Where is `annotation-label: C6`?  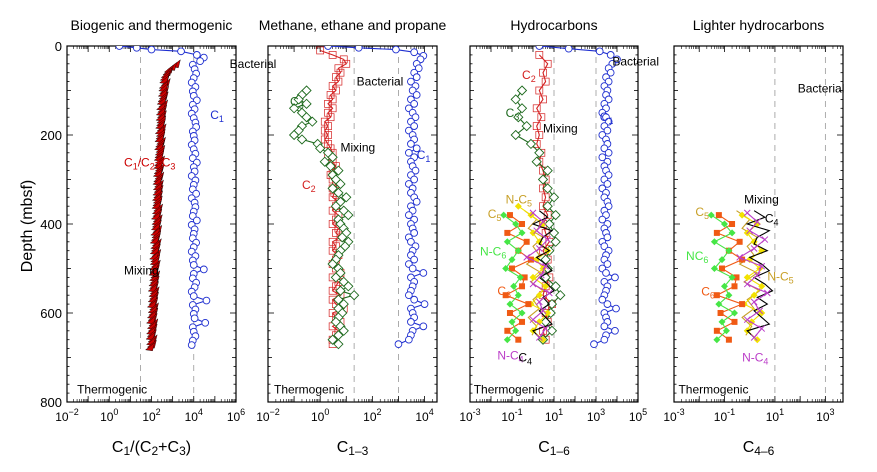
annotation-label: C6 is located at coordinates (504, 292).